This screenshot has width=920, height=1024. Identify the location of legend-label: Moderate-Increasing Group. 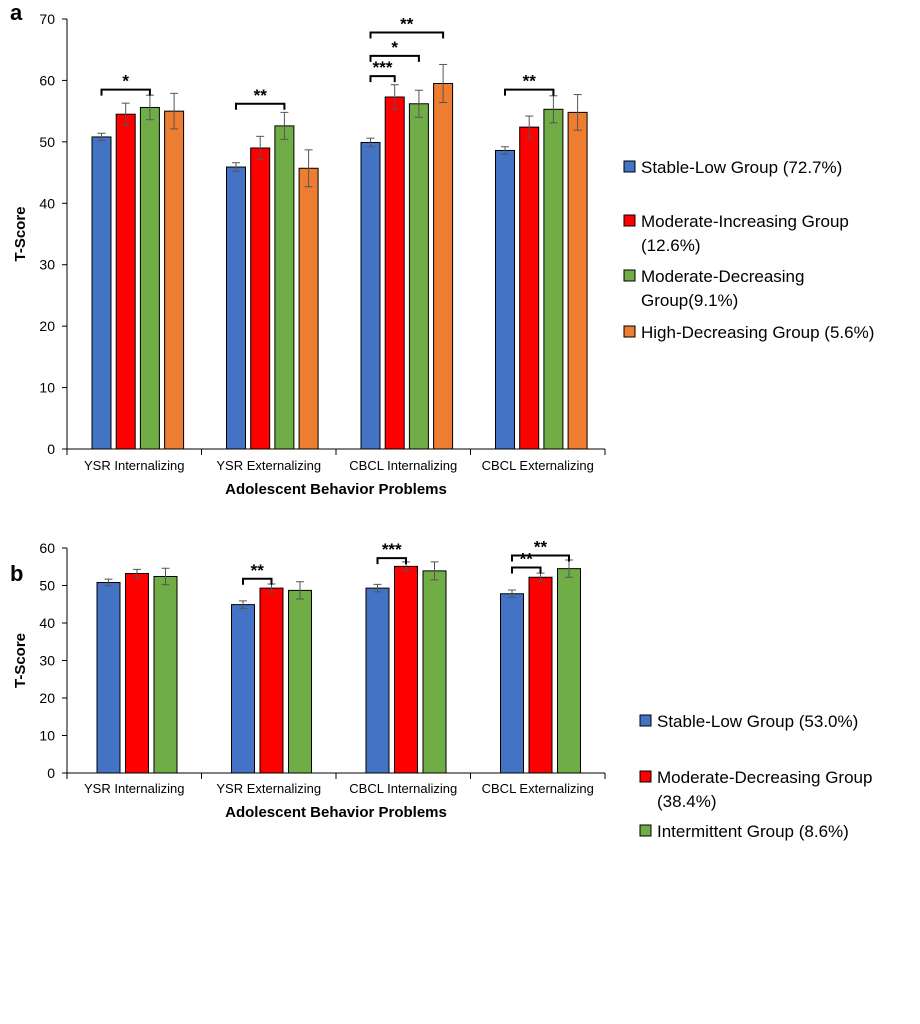
(745, 221).